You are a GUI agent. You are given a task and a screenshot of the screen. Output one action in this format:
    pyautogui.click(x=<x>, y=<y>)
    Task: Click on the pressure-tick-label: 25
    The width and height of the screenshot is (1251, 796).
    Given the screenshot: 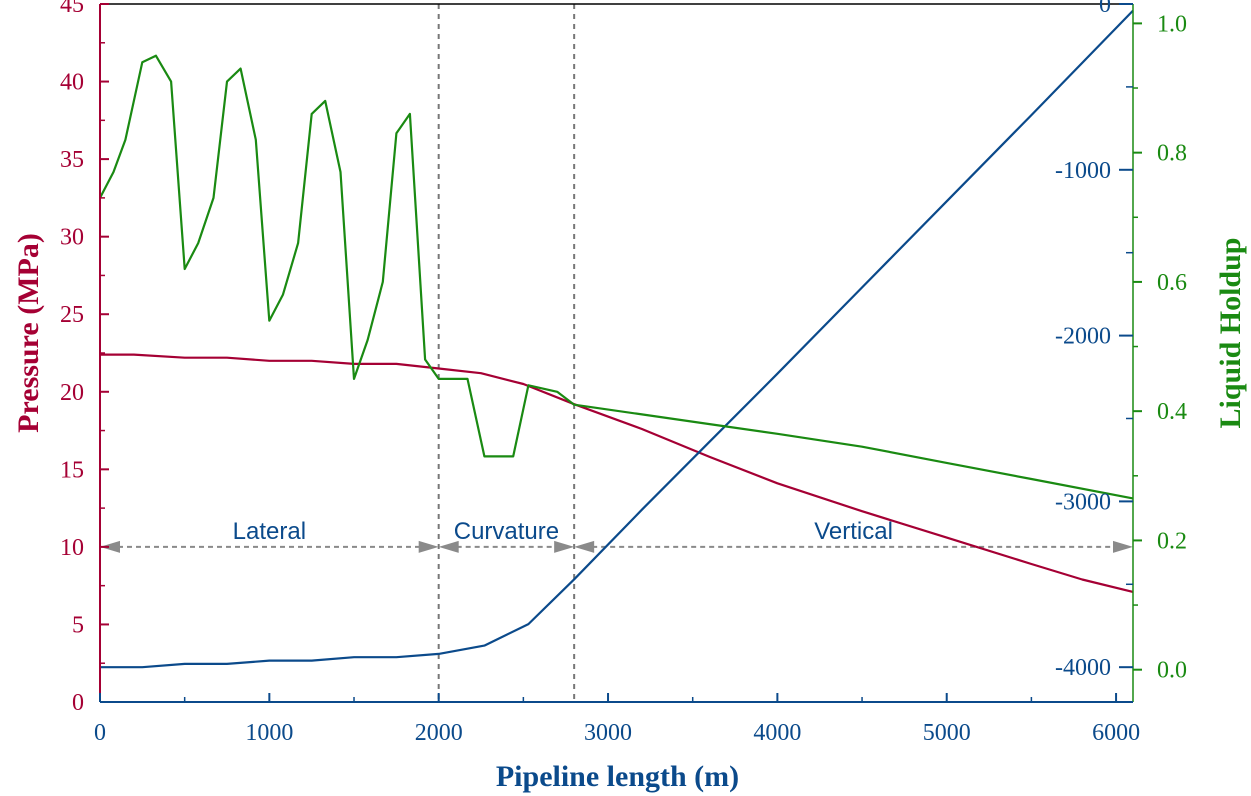 What is the action you would take?
    pyautogui.click(x=72, y=315)
    